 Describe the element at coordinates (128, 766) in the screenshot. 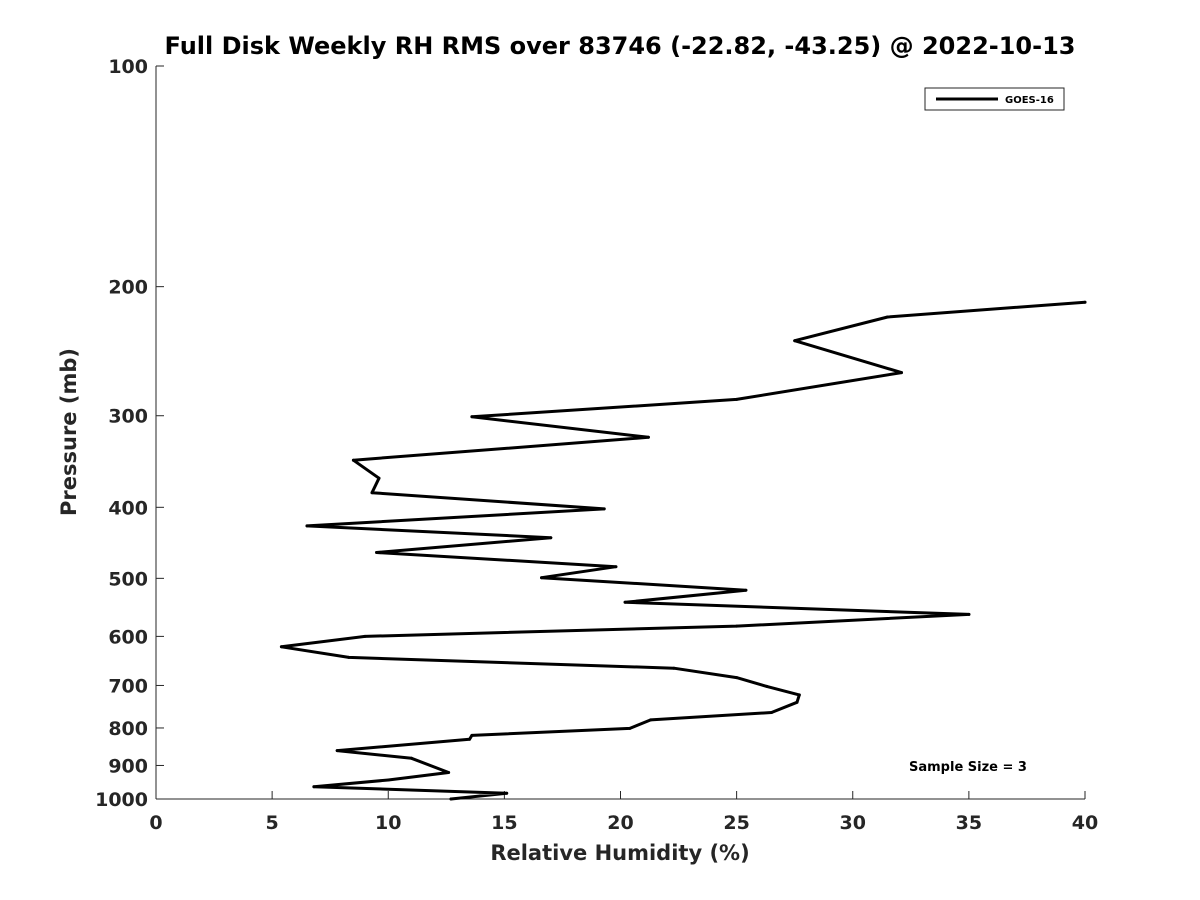

I see `y-tick-label: 900` at that location.